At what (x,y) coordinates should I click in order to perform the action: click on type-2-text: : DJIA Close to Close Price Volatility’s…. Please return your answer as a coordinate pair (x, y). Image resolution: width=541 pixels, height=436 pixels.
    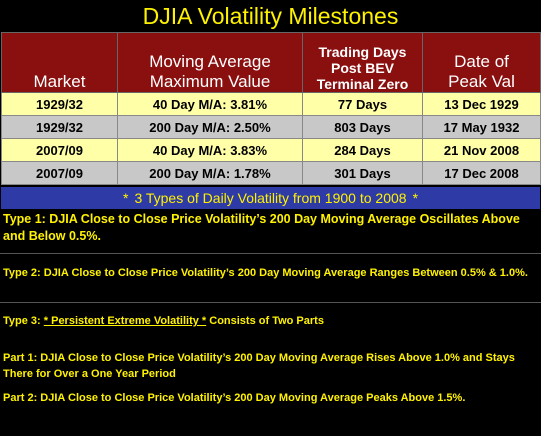
    Looking at the image, I should click on (282, 273).